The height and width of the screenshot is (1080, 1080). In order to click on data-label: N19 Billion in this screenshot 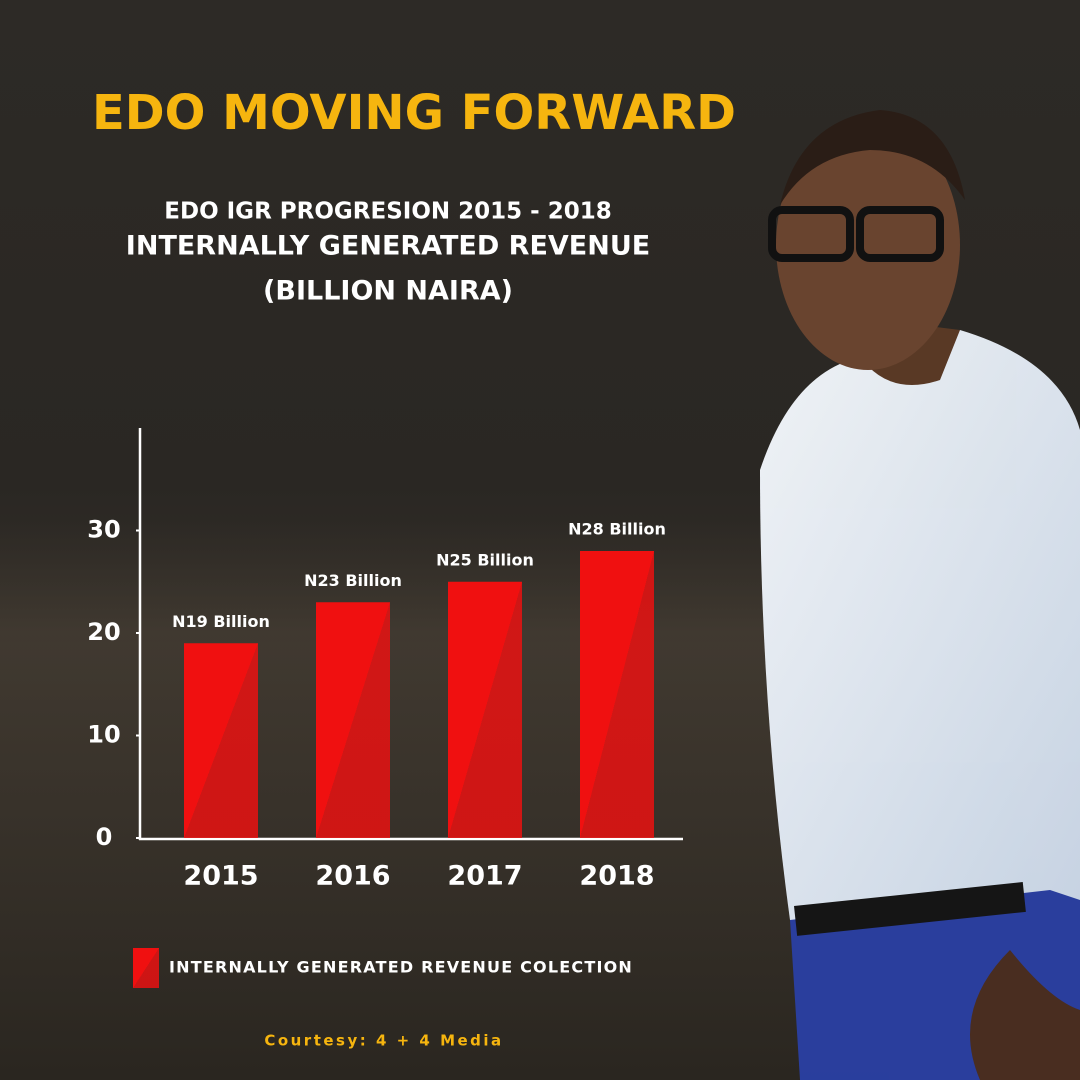, I will do `click(221, 621)`.